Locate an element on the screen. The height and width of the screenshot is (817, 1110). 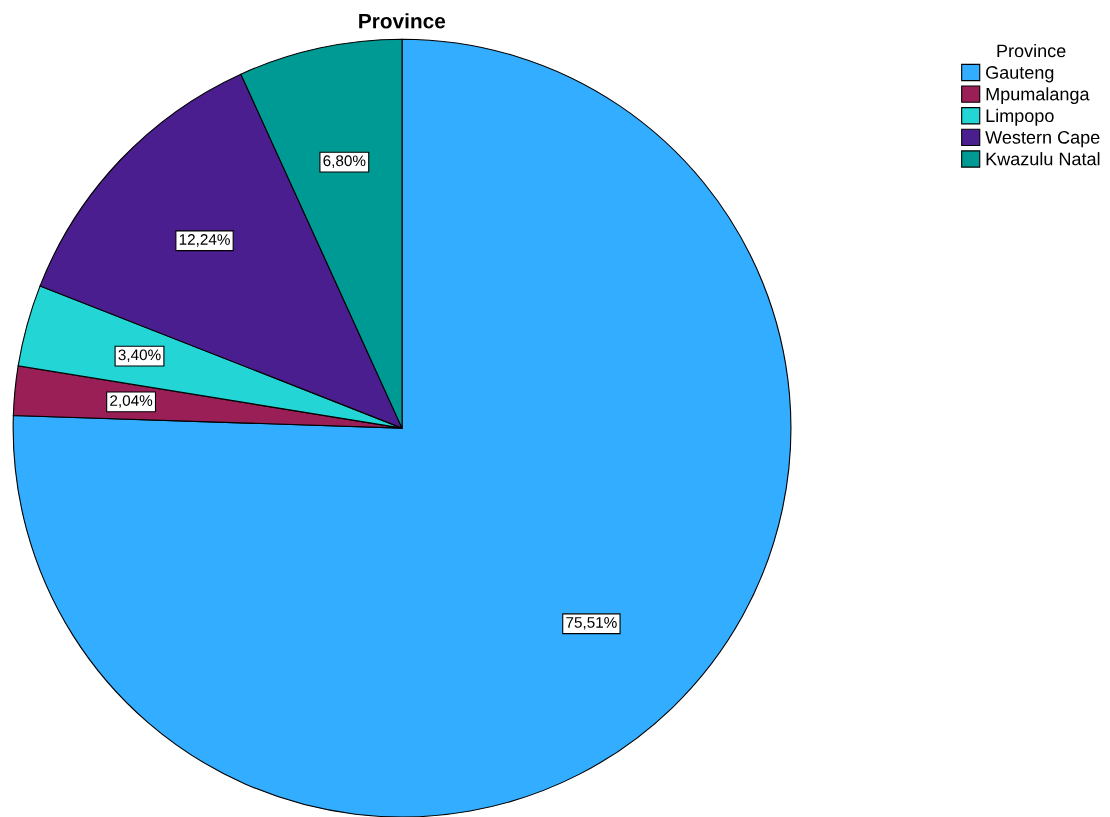
data-label: 12,24% is located at coordinates (204, 240).